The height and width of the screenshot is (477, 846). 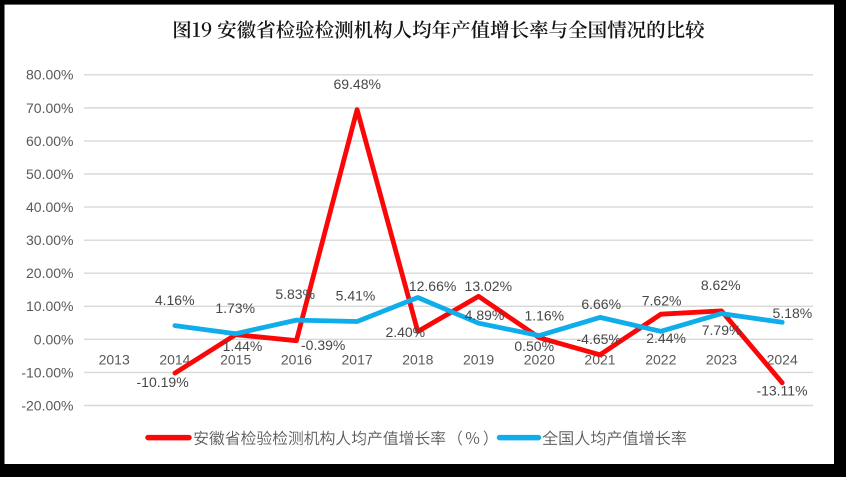 What do you see at coordinates (49, 141) in the screenshot?
I see `svg-text: 60.00%` at bounding box center [49, 141].